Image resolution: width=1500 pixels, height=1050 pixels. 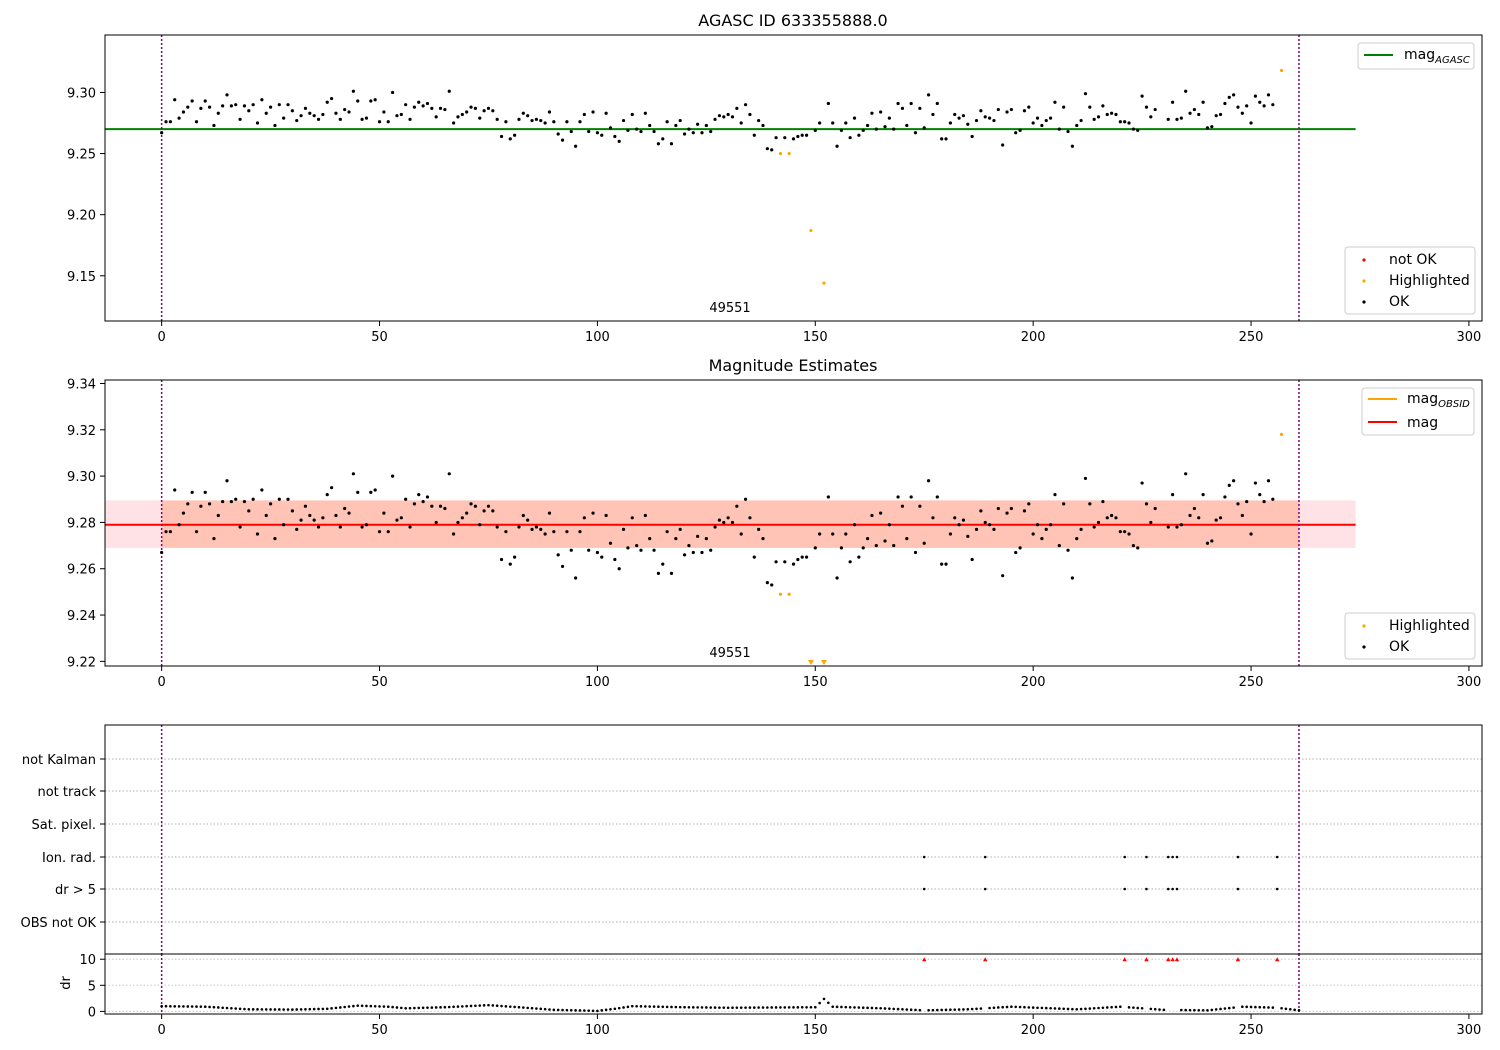 What do you see at coordinates (81, 477) in the screenshot?
I see `y-tick-label: 9.30` at bounding box center [81, 477].